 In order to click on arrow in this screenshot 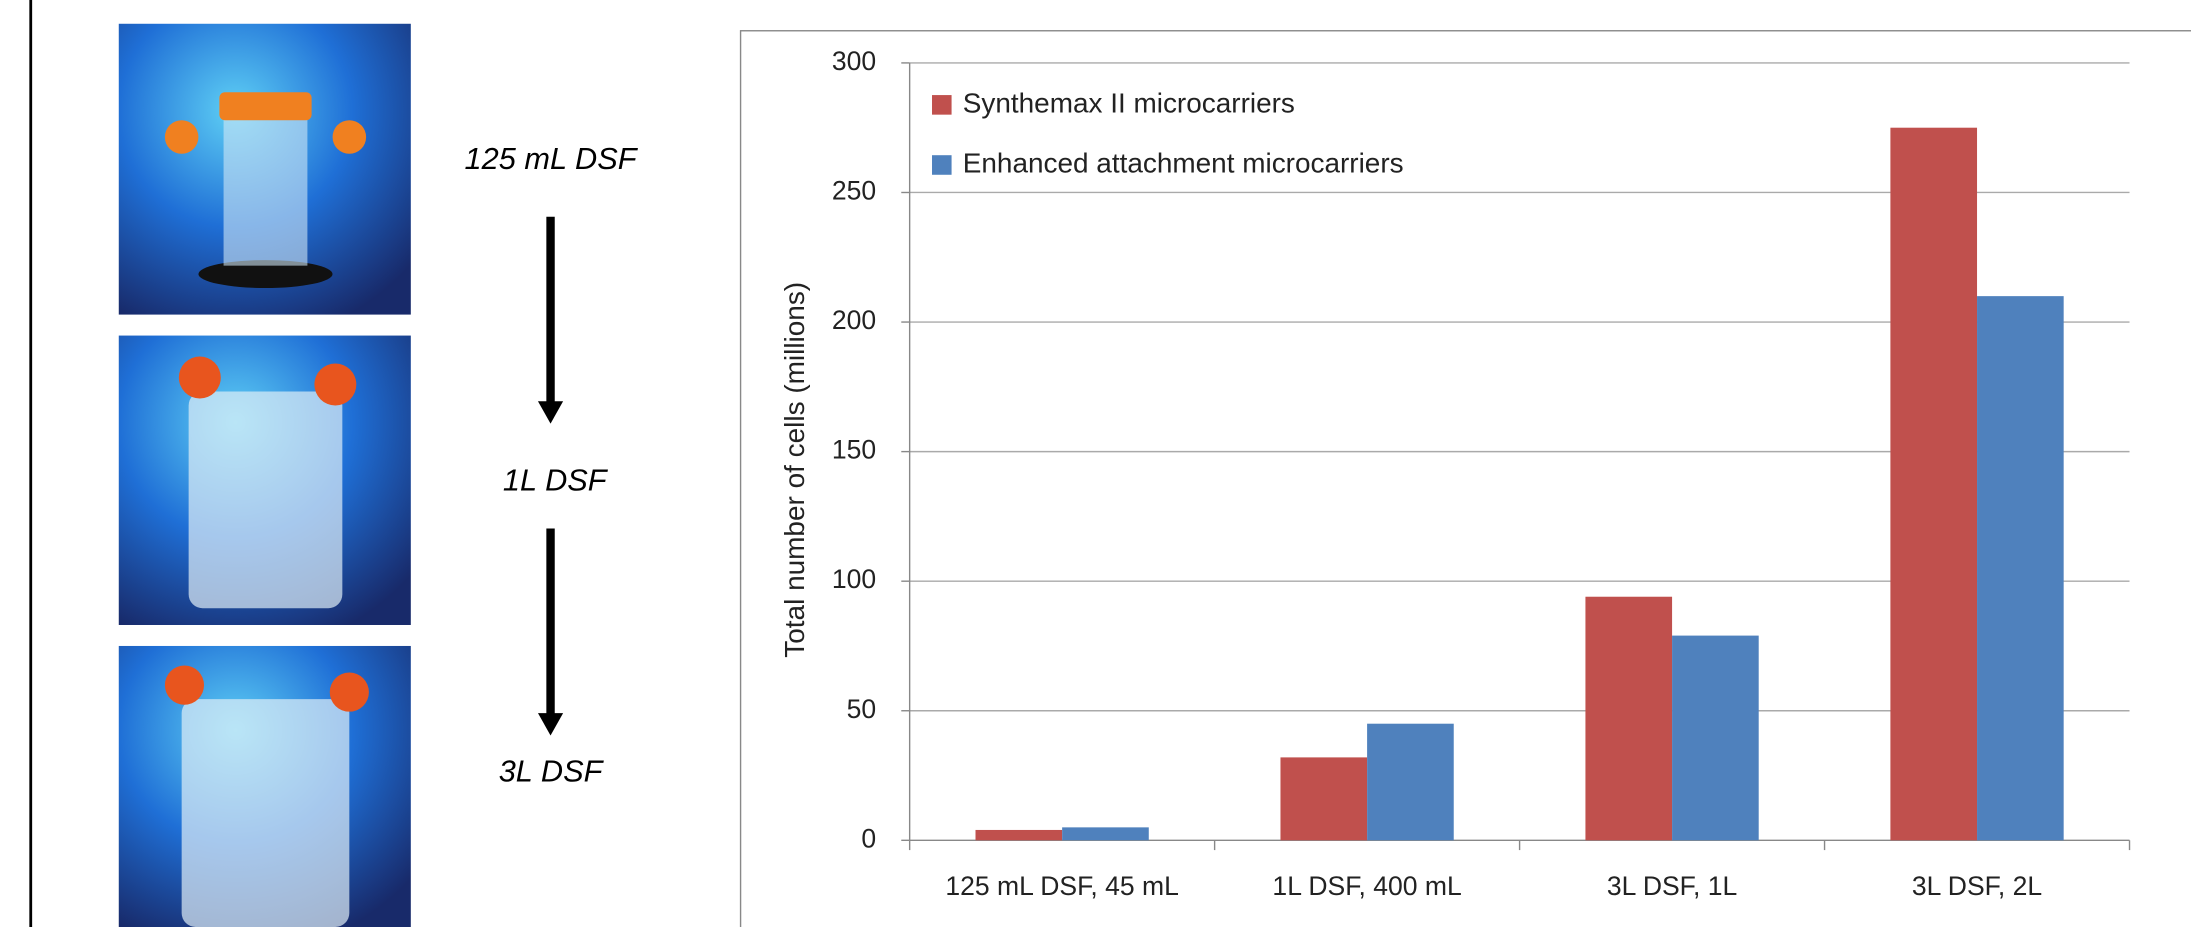, I will do `click(550, 476)`.